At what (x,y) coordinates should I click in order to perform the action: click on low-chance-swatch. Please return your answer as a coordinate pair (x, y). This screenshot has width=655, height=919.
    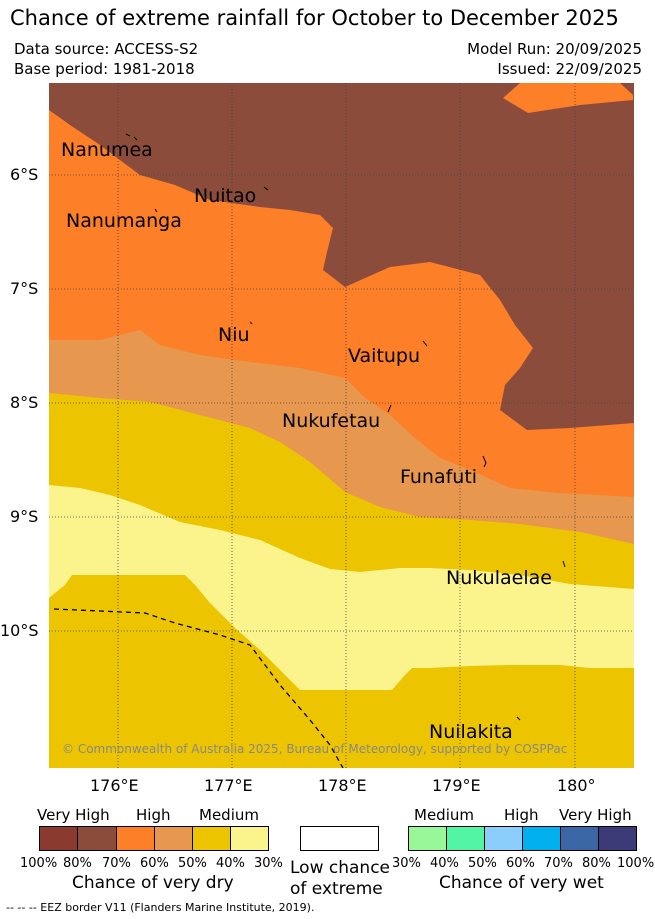
    Looking at the image, I should click on (339, 838).